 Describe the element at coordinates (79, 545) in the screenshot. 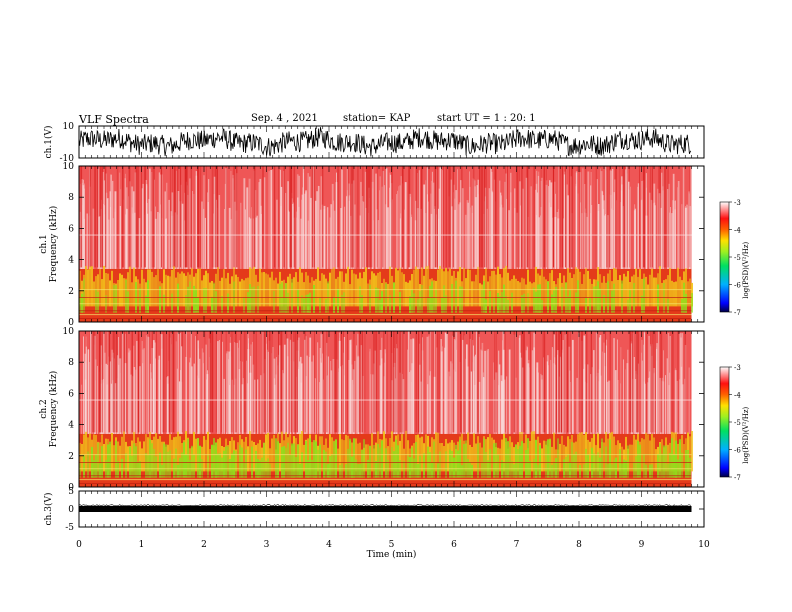

I see `x-tick-label: 0` at that location.